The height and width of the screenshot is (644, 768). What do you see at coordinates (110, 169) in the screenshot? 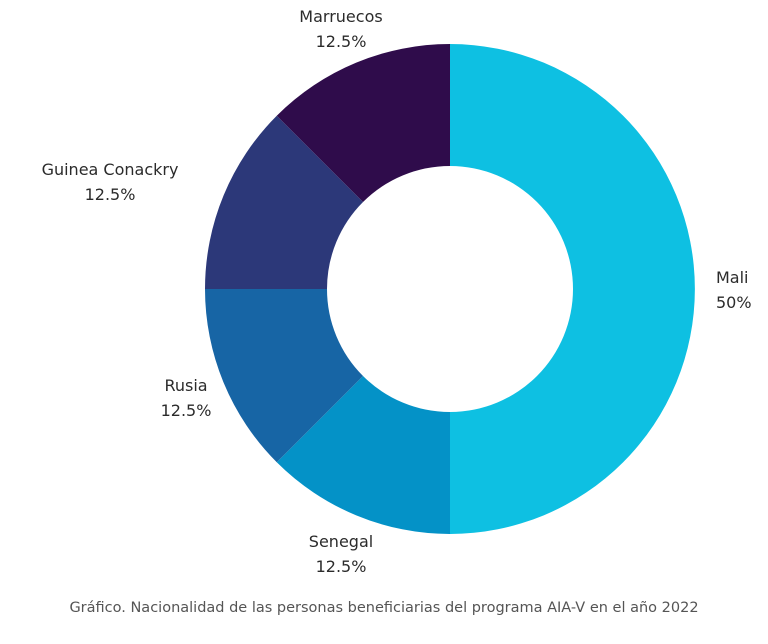
I see `slice-label-guinea-conackry: Guinea Conackry` at bounding box center [110, 169].